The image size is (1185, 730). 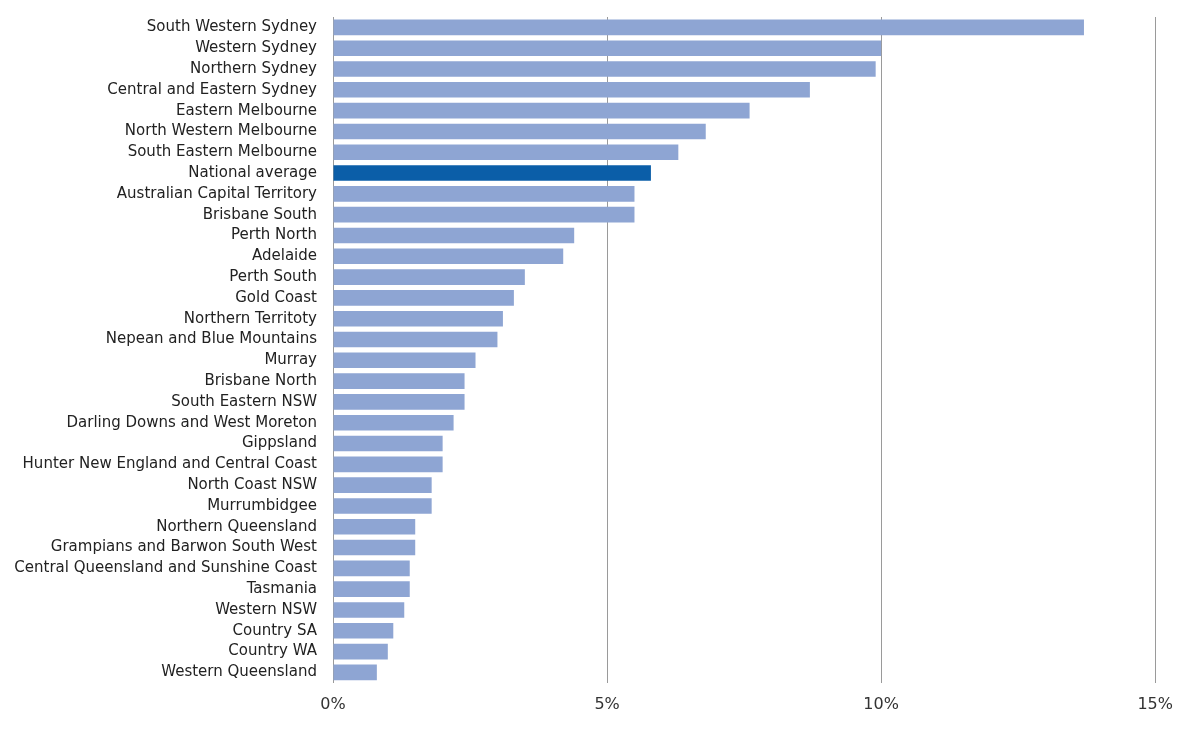 I want to click on y-tick-label: Murrumbidgee, so click(x=262, y=504).